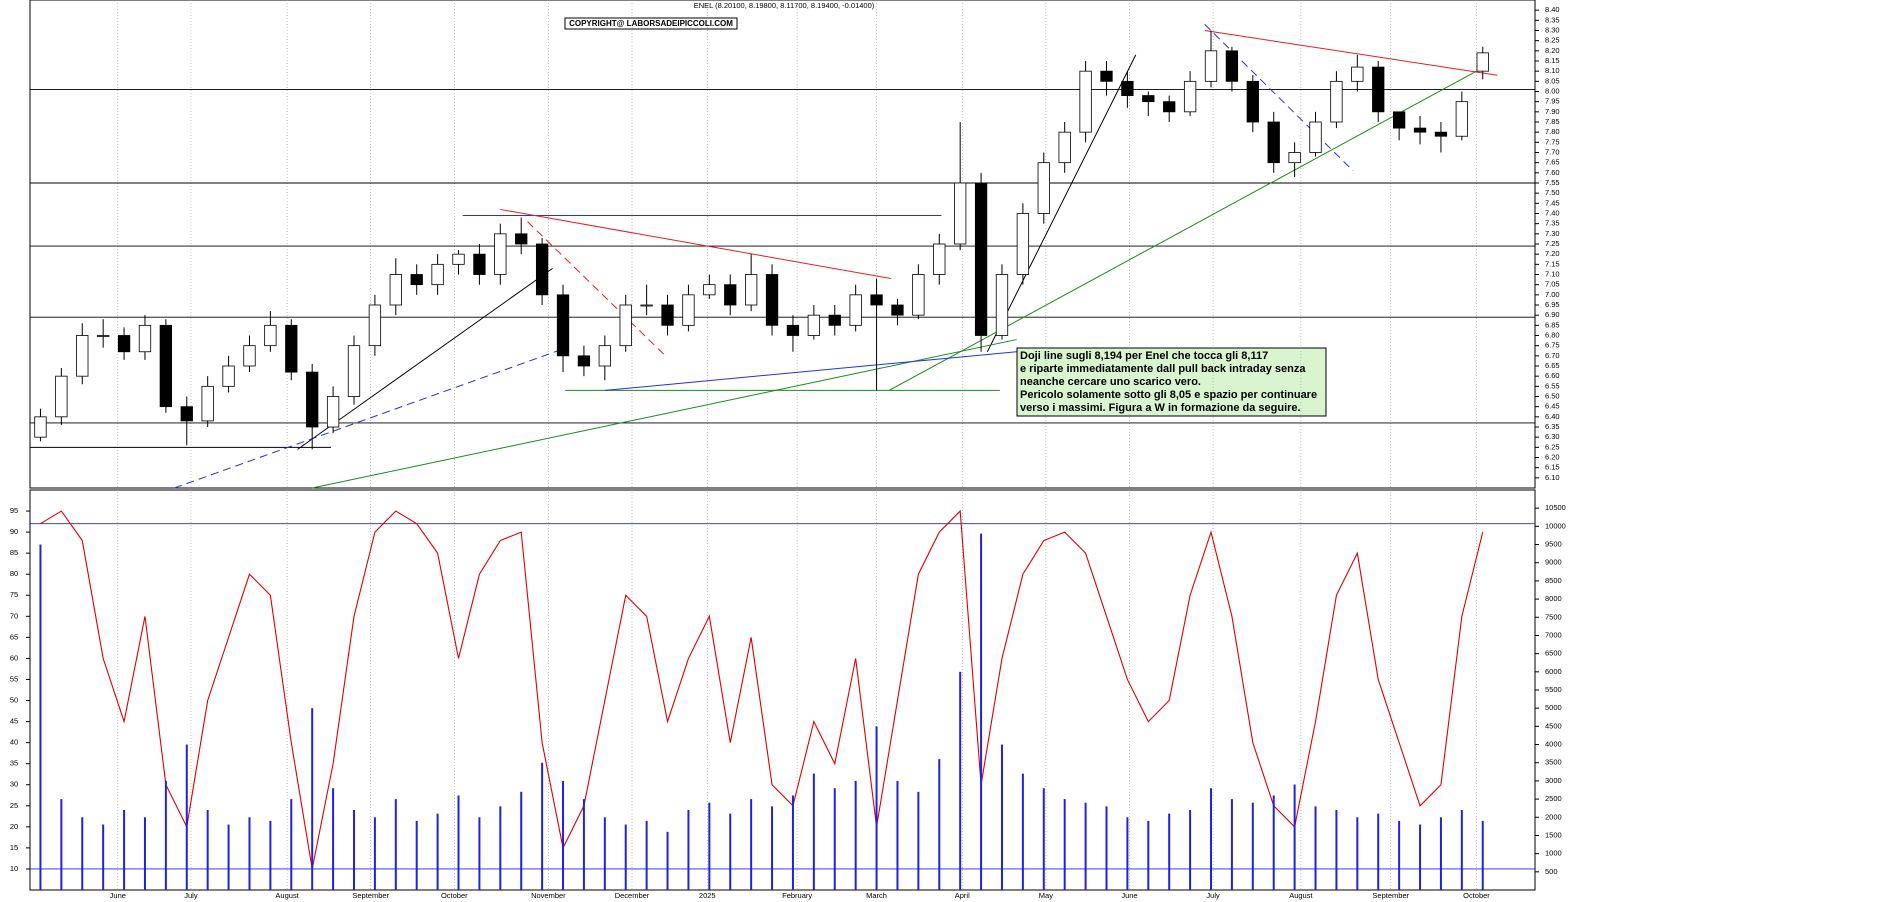 The width and height of the screenshot is (1890, 902). Describe the element at coordinates (1552, 426) in the screenshot. I see `y-tick-label: 6.35` at that location.